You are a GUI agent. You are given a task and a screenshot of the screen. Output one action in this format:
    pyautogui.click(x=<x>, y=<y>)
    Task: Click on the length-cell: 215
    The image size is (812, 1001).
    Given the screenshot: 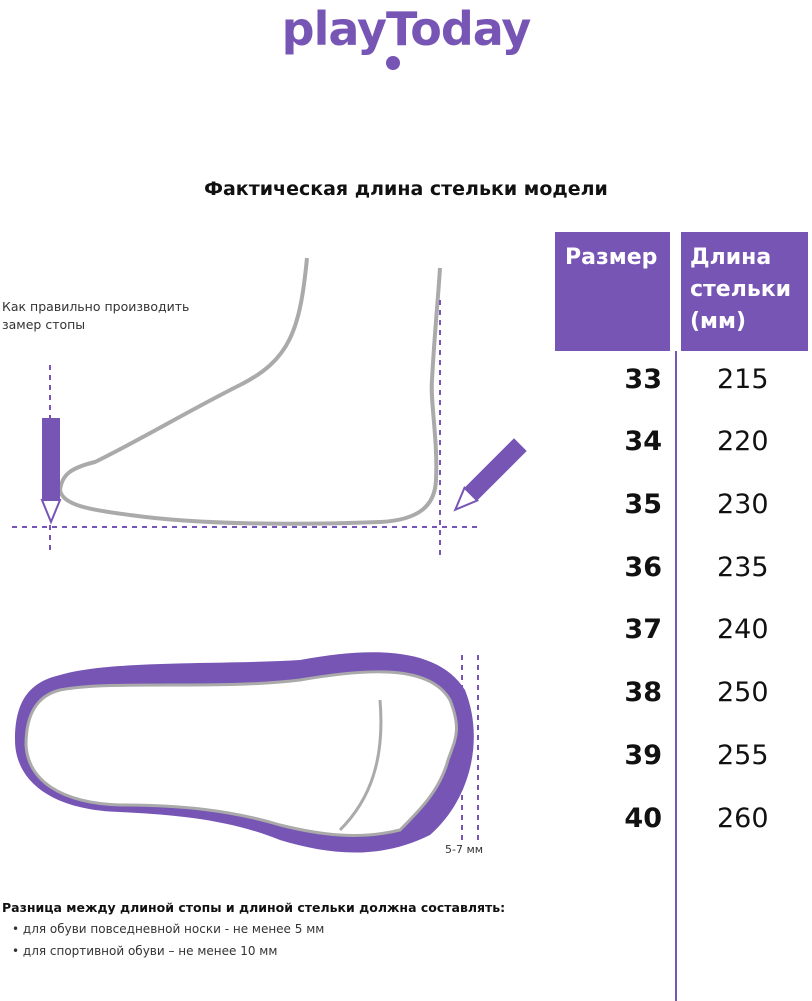 What is the action you would take?
    pyautogui.click(x=743, y=379)
    